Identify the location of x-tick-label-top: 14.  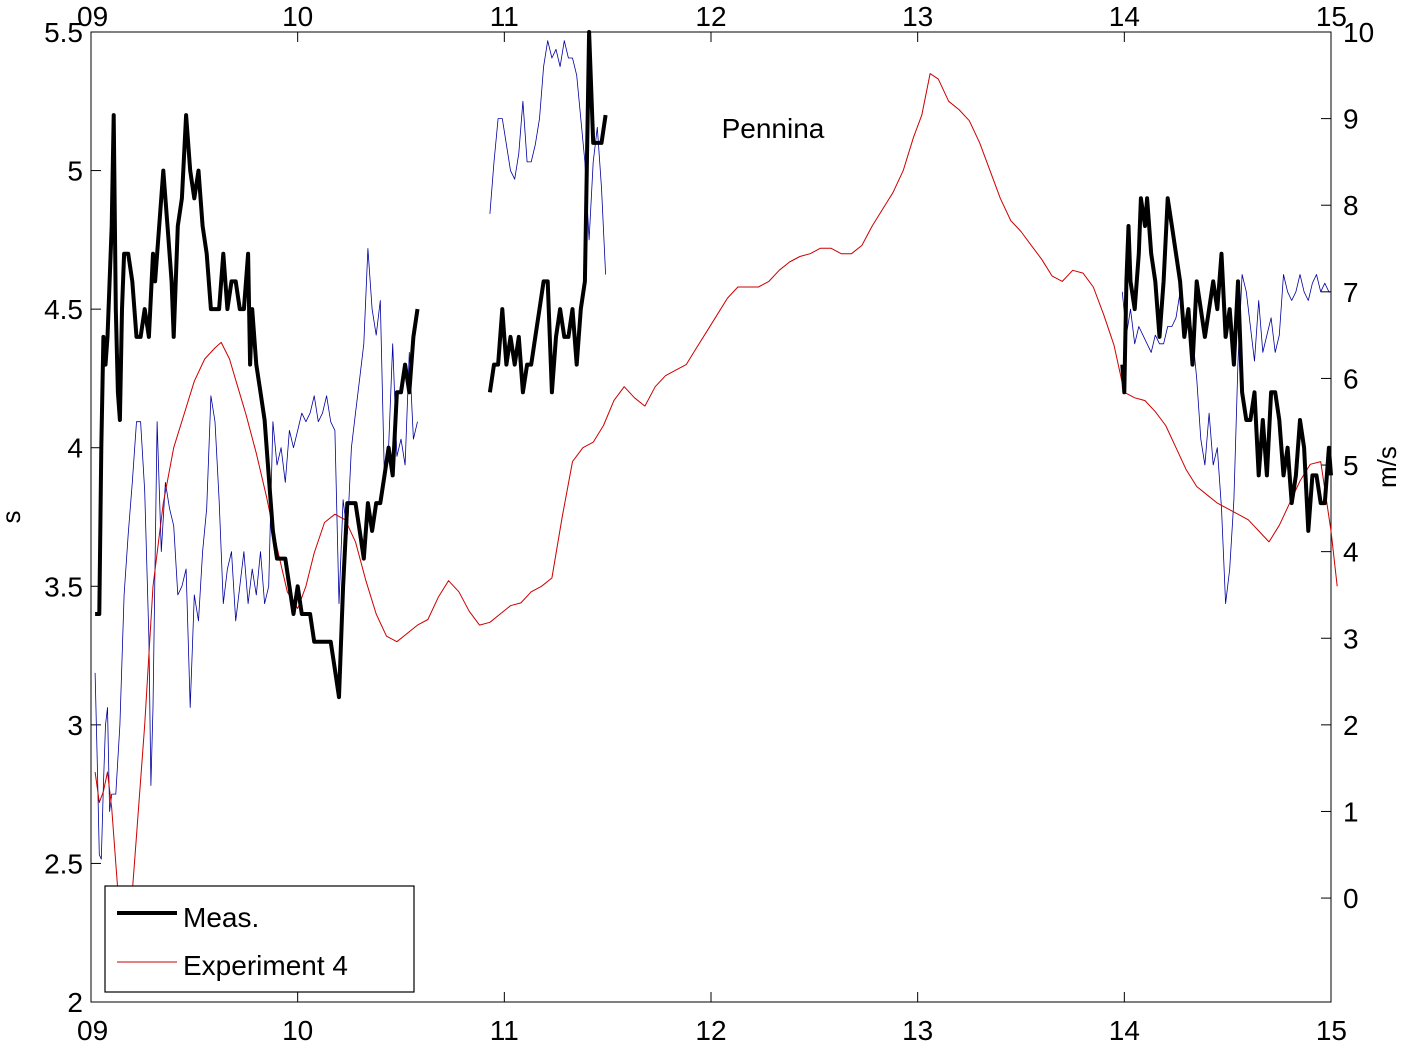
(1124, 16).